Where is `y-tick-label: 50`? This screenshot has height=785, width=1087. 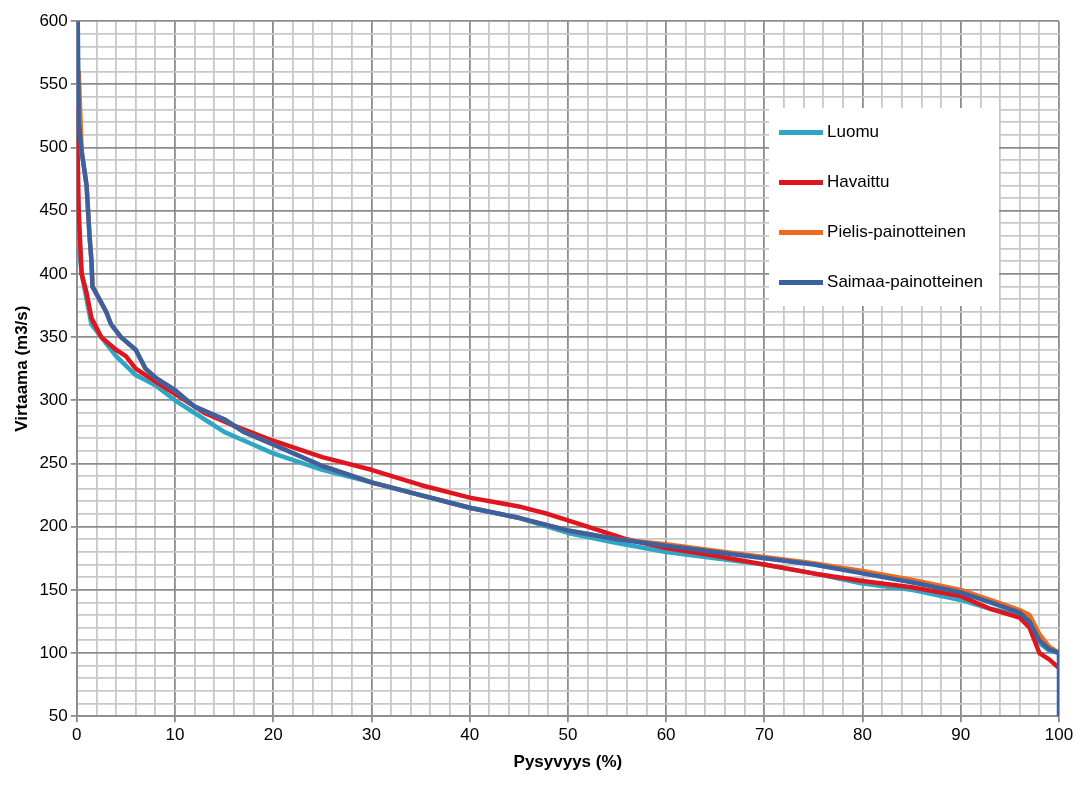
y-tick-label: 50 is located at coordinates (58, 715).